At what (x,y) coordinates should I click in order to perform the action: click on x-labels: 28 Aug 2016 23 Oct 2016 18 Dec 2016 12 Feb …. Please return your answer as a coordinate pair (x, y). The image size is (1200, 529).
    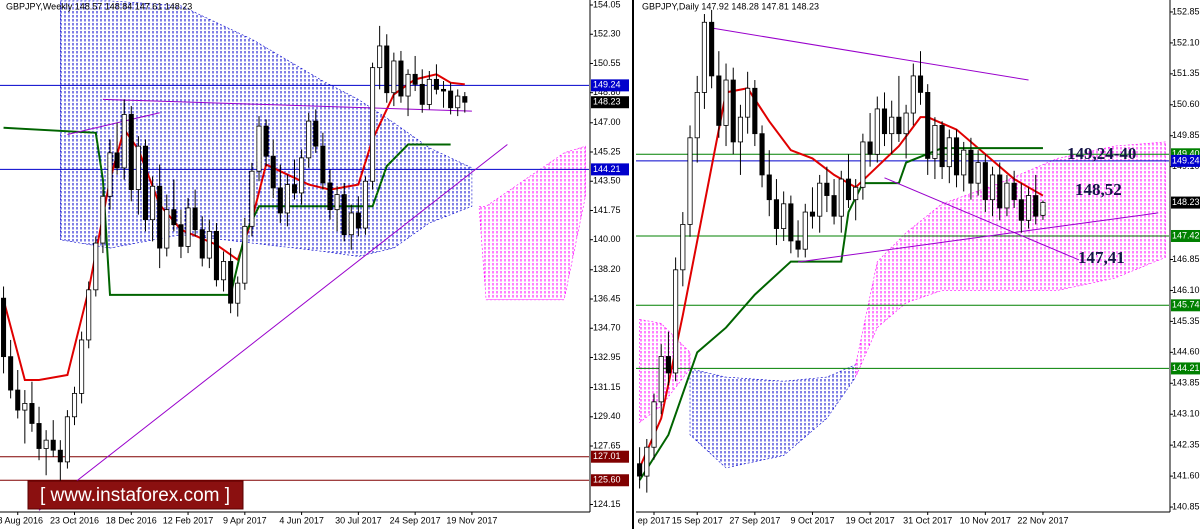
    Looking at the image, I should click on (248, 518).